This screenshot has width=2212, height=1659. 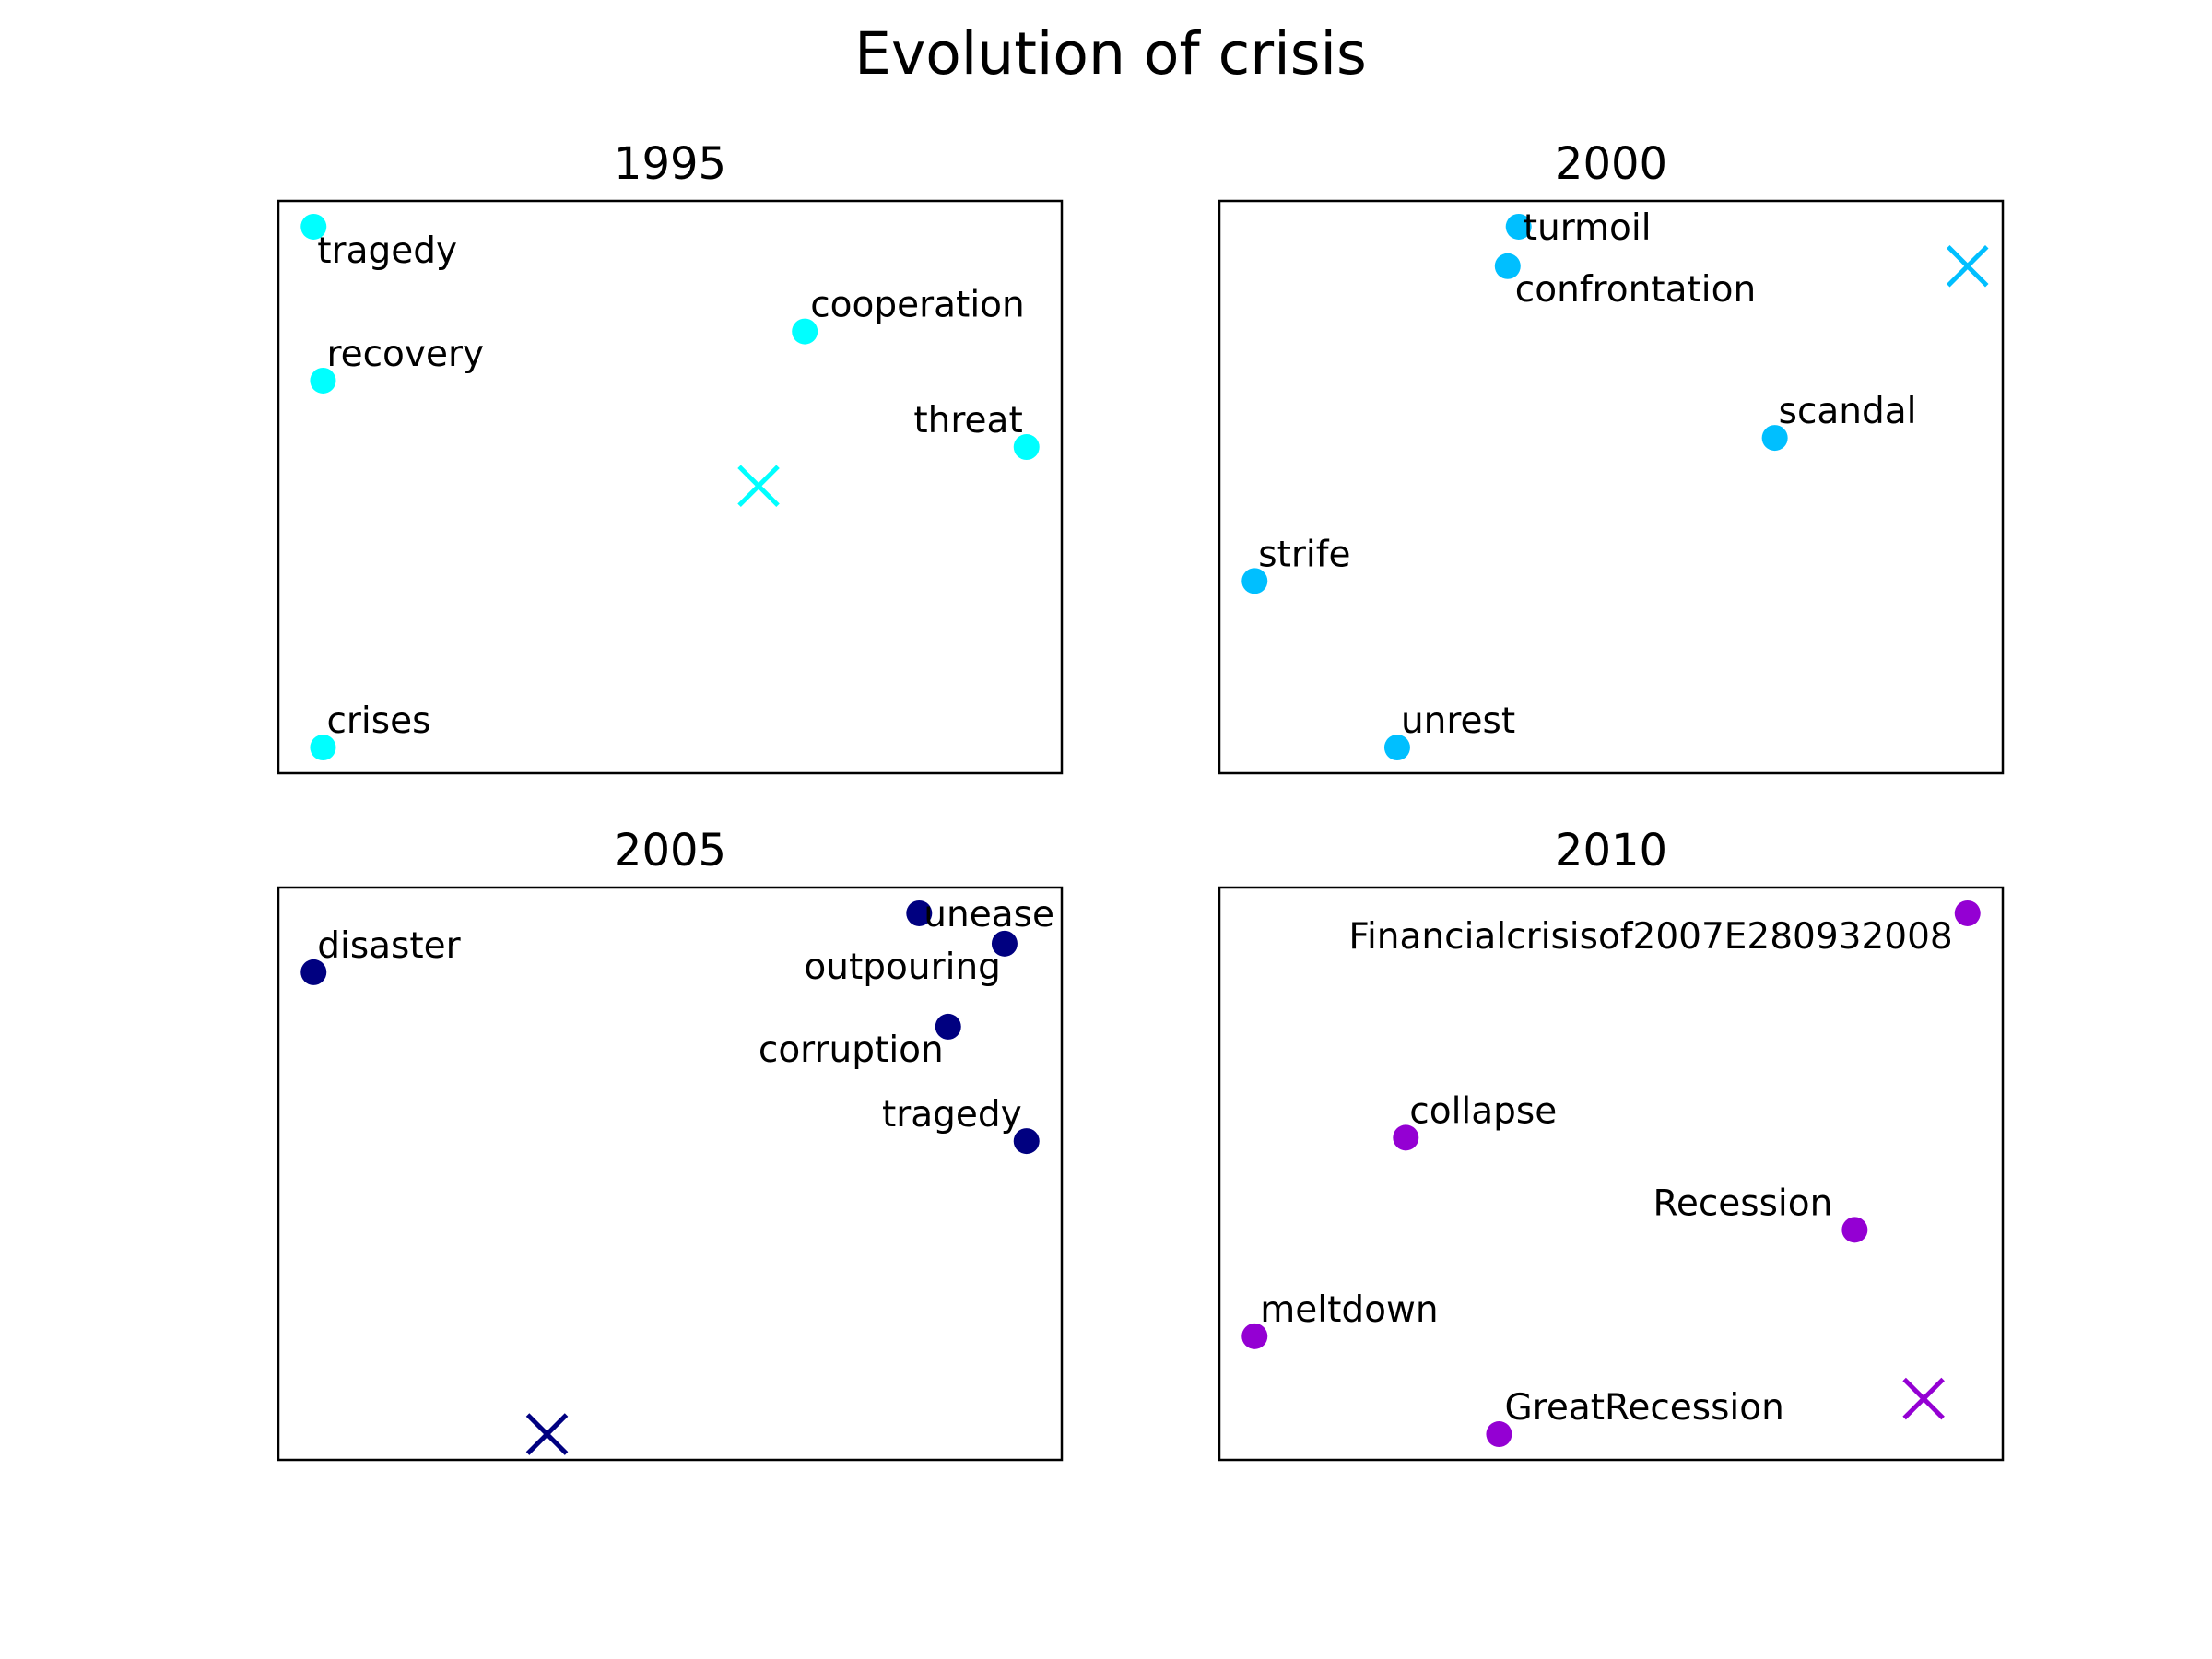 I want to click on subplot-title: 1995, so click(x=670, y=164).